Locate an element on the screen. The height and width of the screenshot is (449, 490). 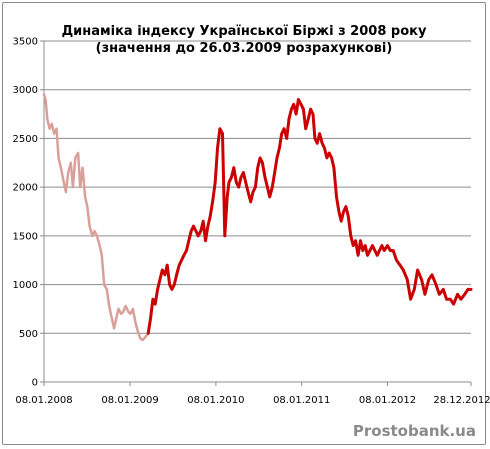
y-tick-label: 3500 is located at coordinates (25, 42).